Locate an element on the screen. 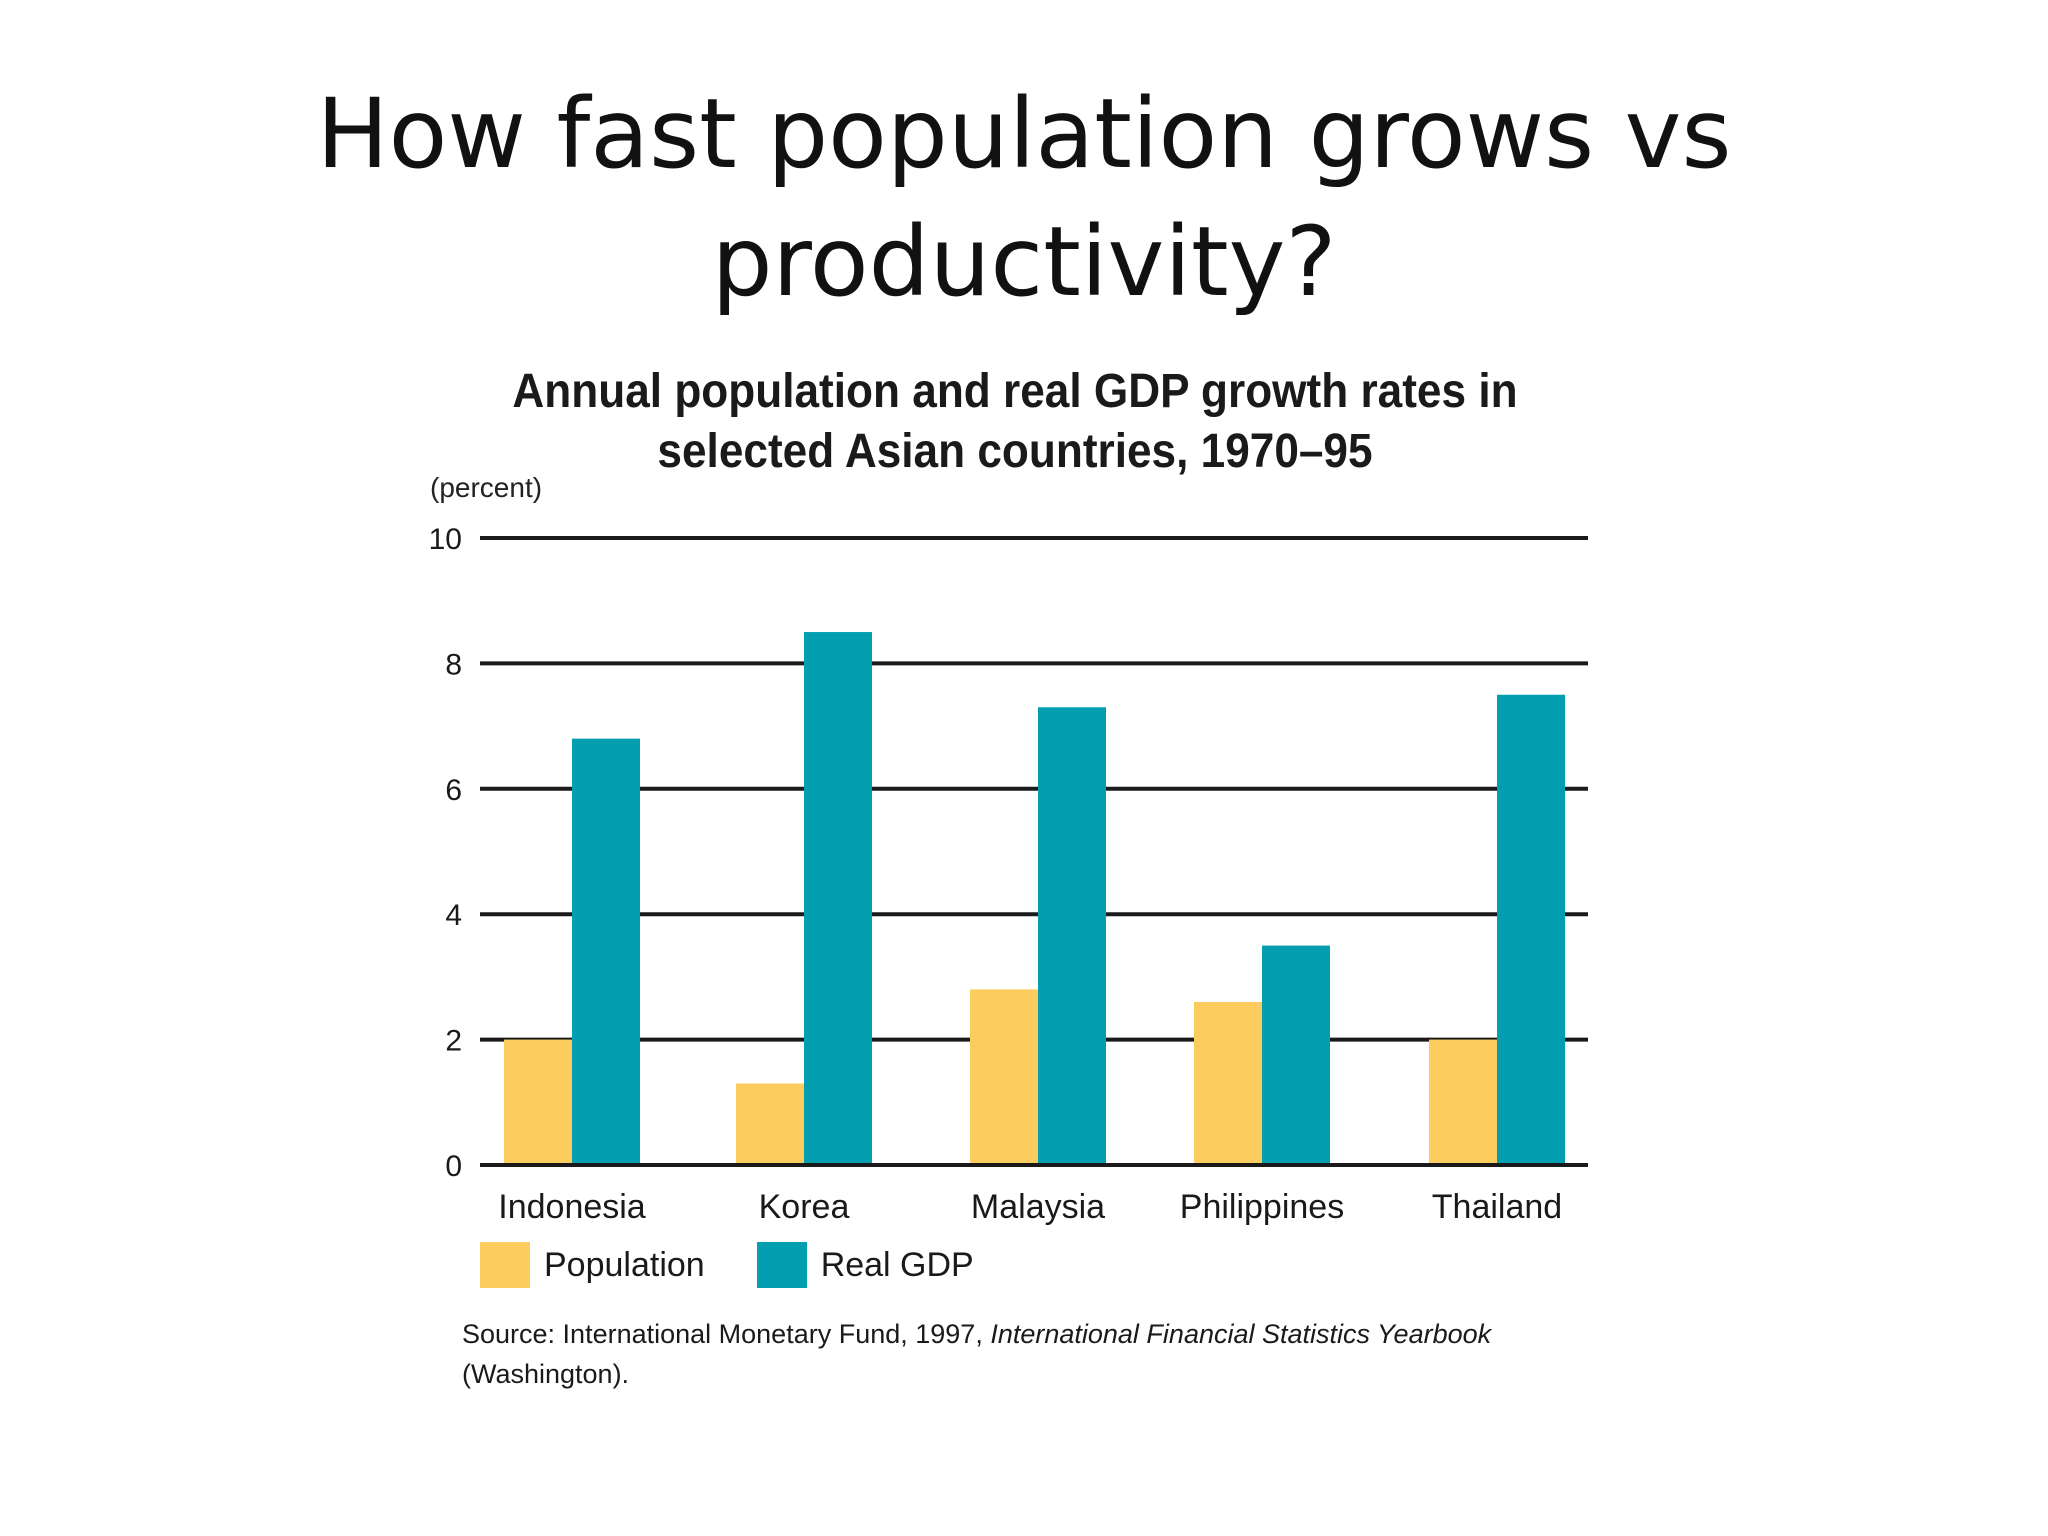  bar-population-philippines is located at coordinates (1228, 1083).